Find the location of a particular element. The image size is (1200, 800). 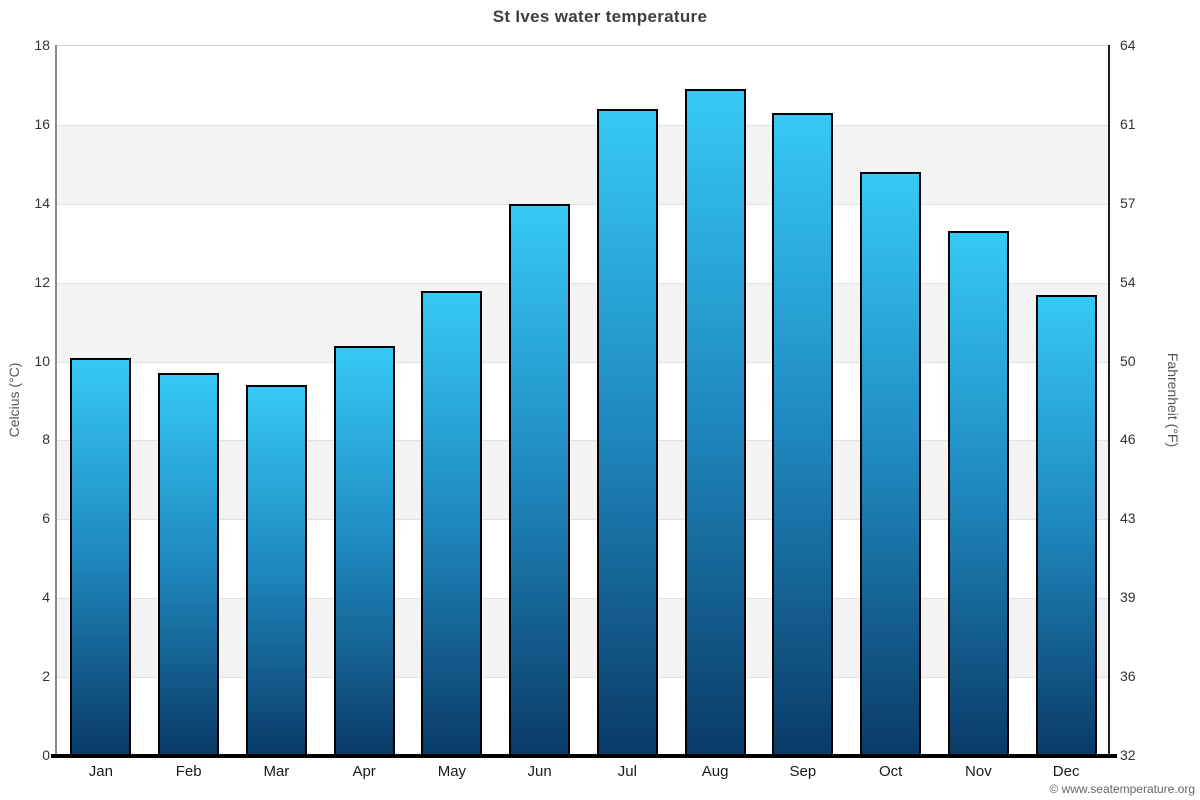

x-tick-jun: Jun is located at coordinates (539, 771).